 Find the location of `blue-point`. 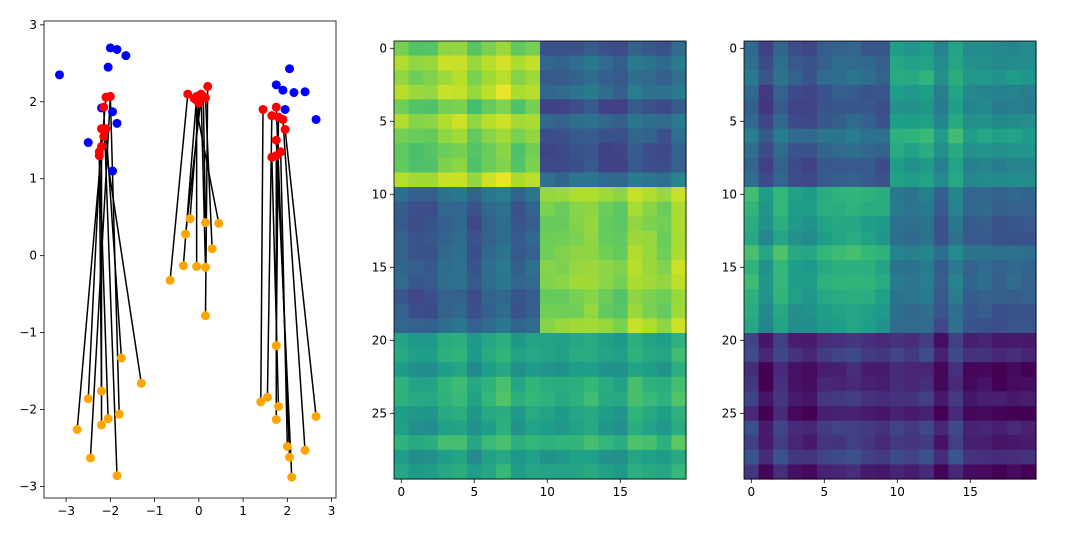

blue-point is located at coordinates (276, 85).